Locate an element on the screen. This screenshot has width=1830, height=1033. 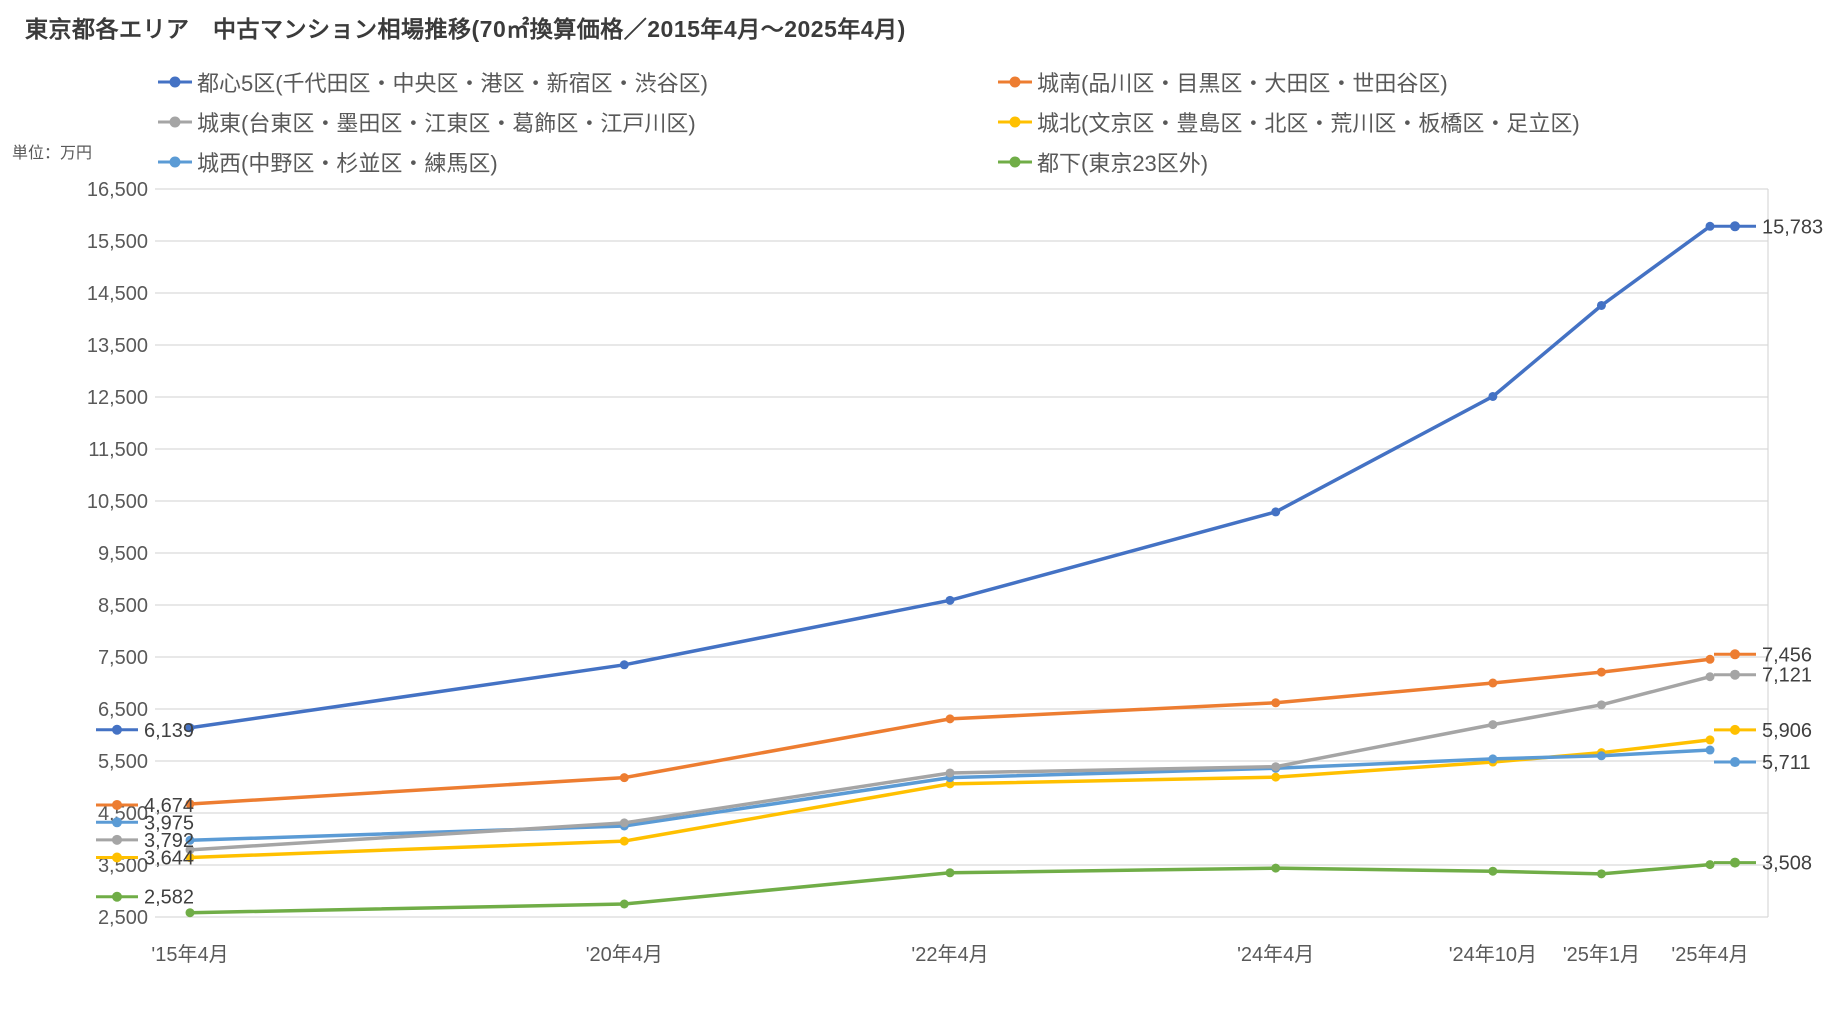
svg-text: 6,139 is located at coordinates (169, 731).